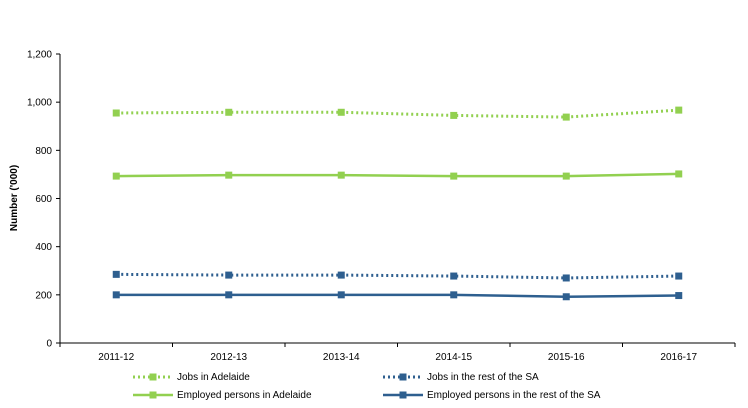  I want to click on legend-label: Jobs in the rest of the SA, so click(483, 377).